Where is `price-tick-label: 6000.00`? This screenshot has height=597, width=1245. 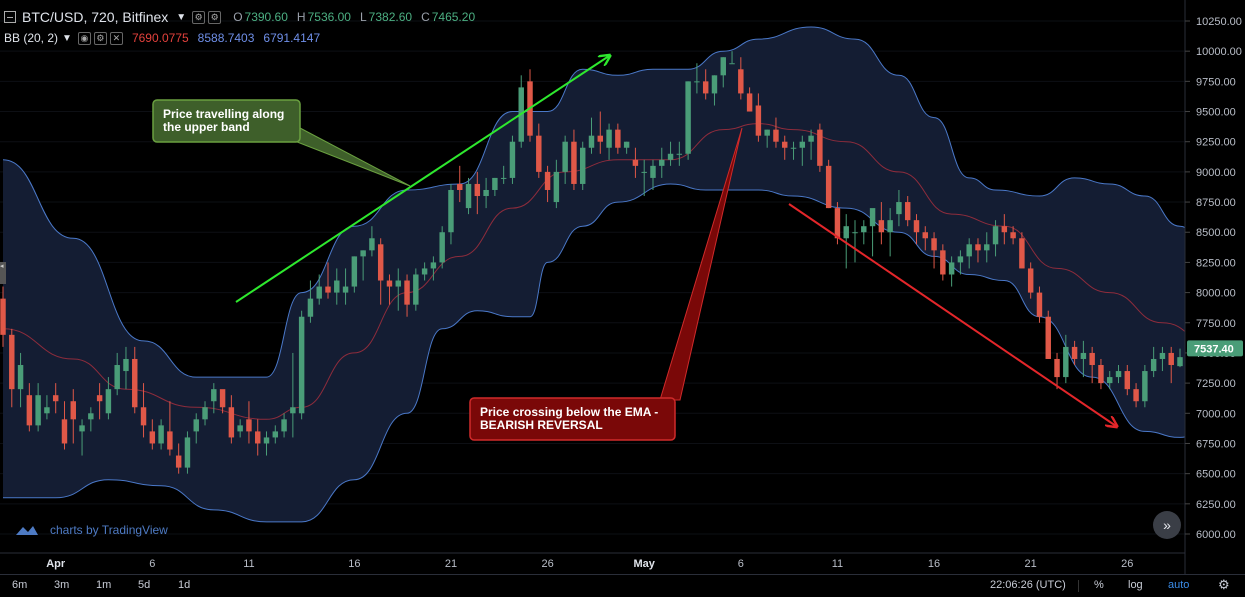
price-tick-label: 6000.00 is located at coordinates (1216, 535).